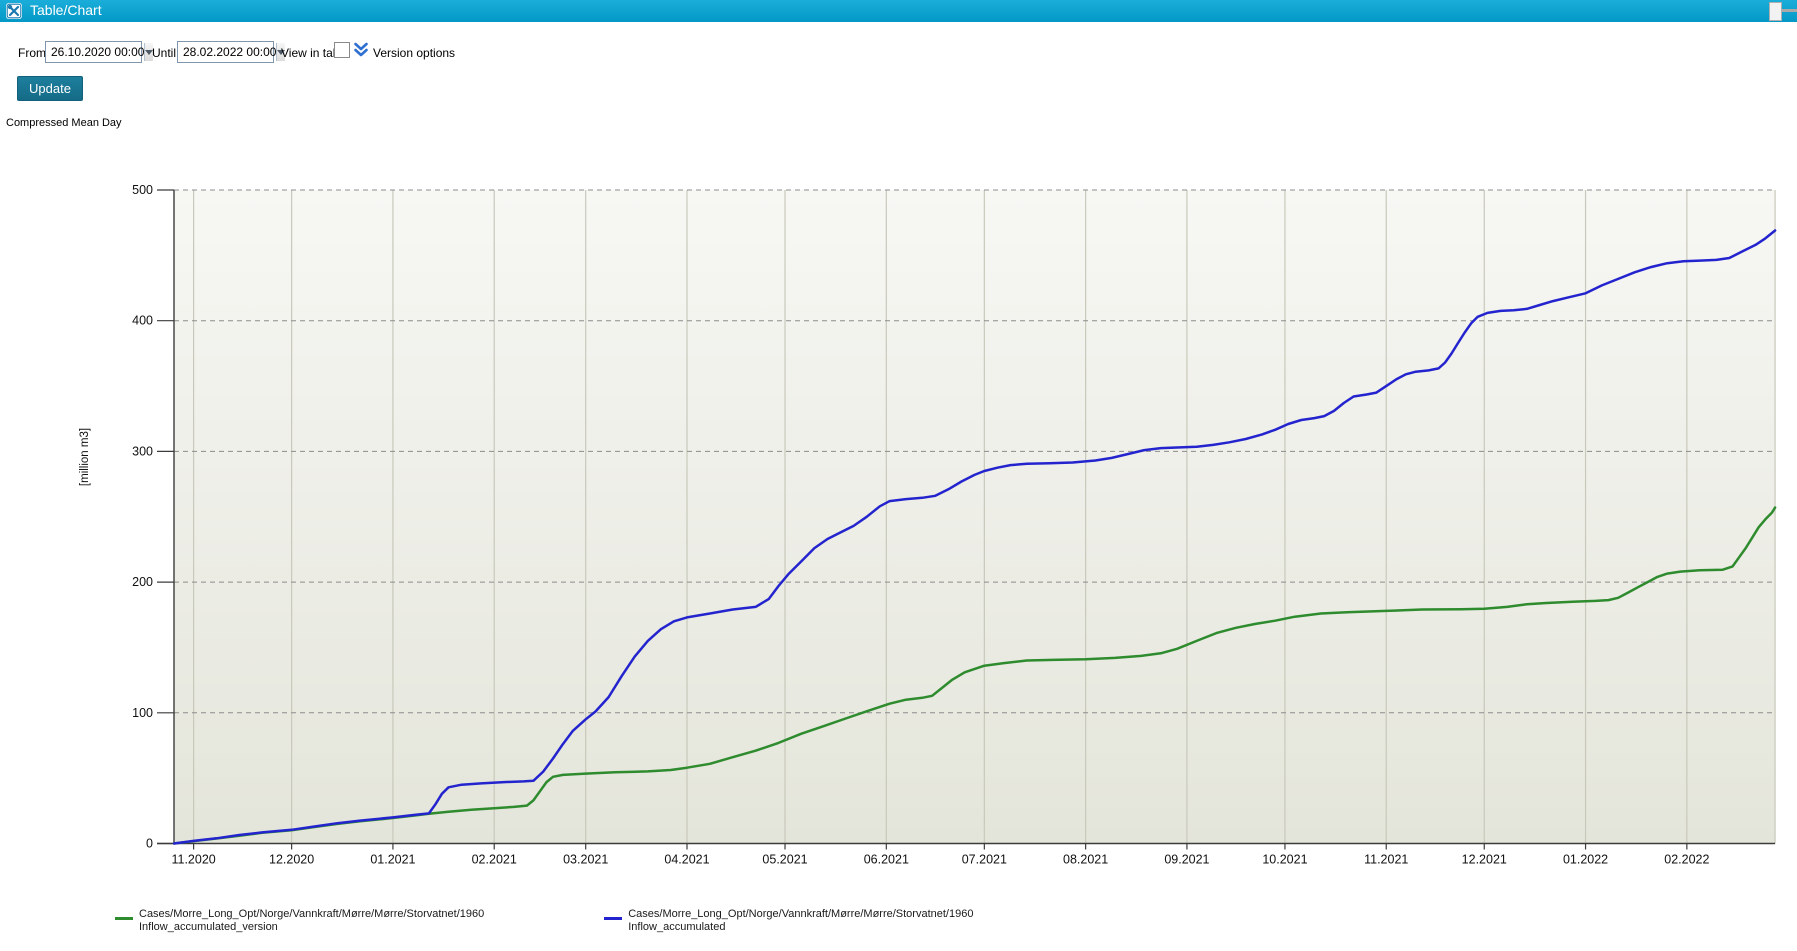 This screenshot has width=1797, height=951. Describe the element at coordinates (142, 713) in the screenshot. I see `svg-text: 100` at that location.